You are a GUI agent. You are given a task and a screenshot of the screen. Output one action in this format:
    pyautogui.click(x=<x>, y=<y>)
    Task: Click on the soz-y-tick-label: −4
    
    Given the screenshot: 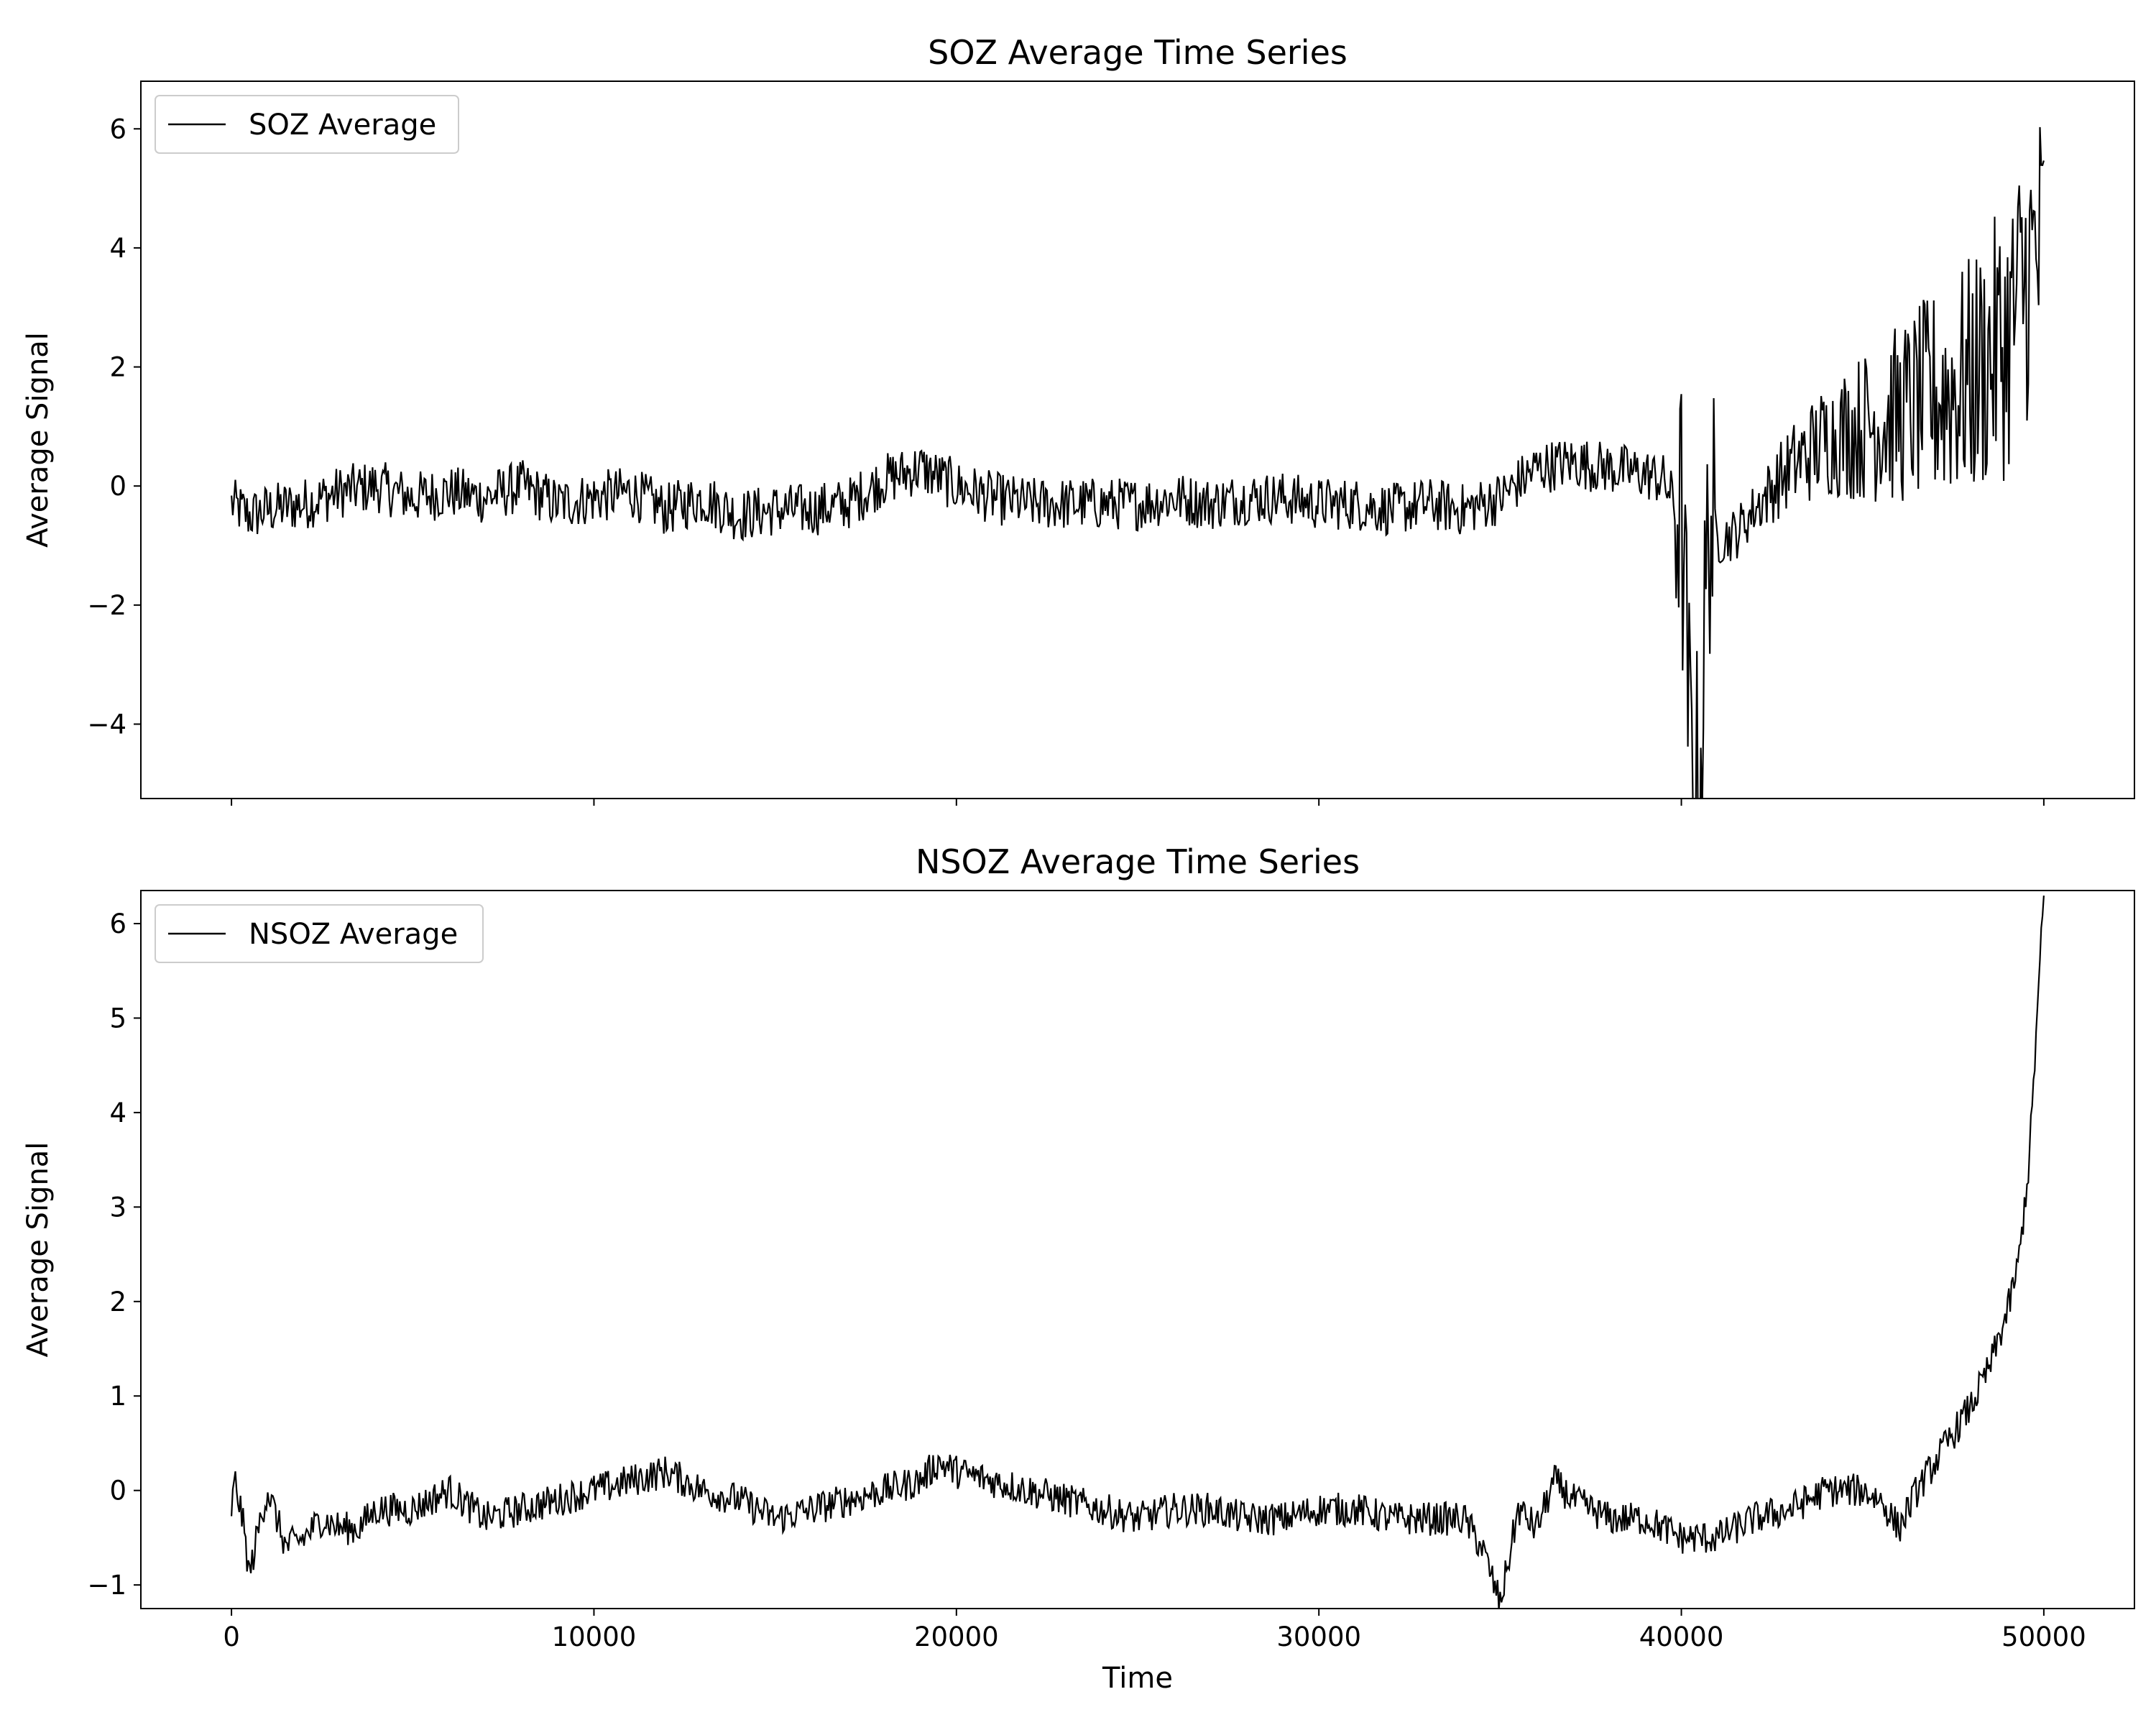 What is the action you would take?
    pyautogui.click(x=106, y=724)
    